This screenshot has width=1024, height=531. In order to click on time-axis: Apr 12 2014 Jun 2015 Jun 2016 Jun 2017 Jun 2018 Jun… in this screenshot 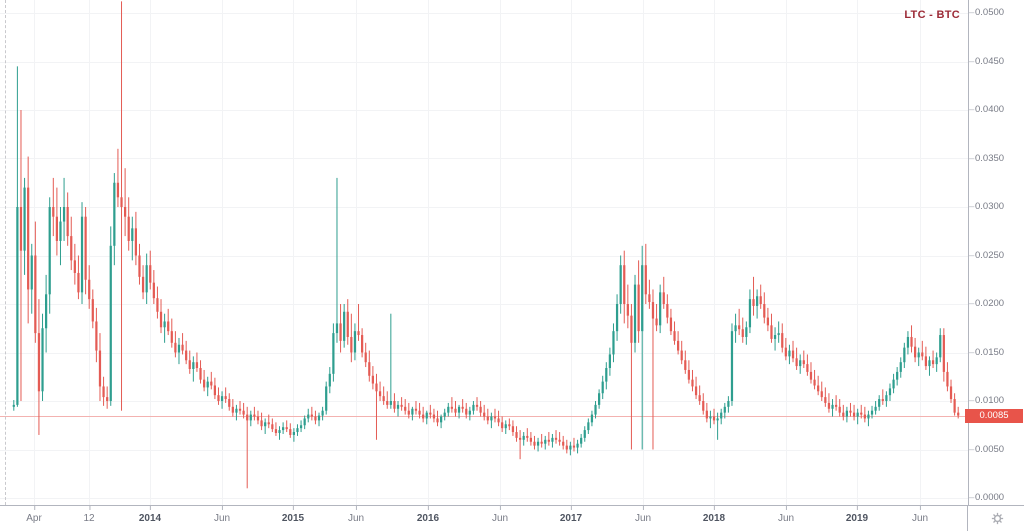, I will do `click(512, 518)`.